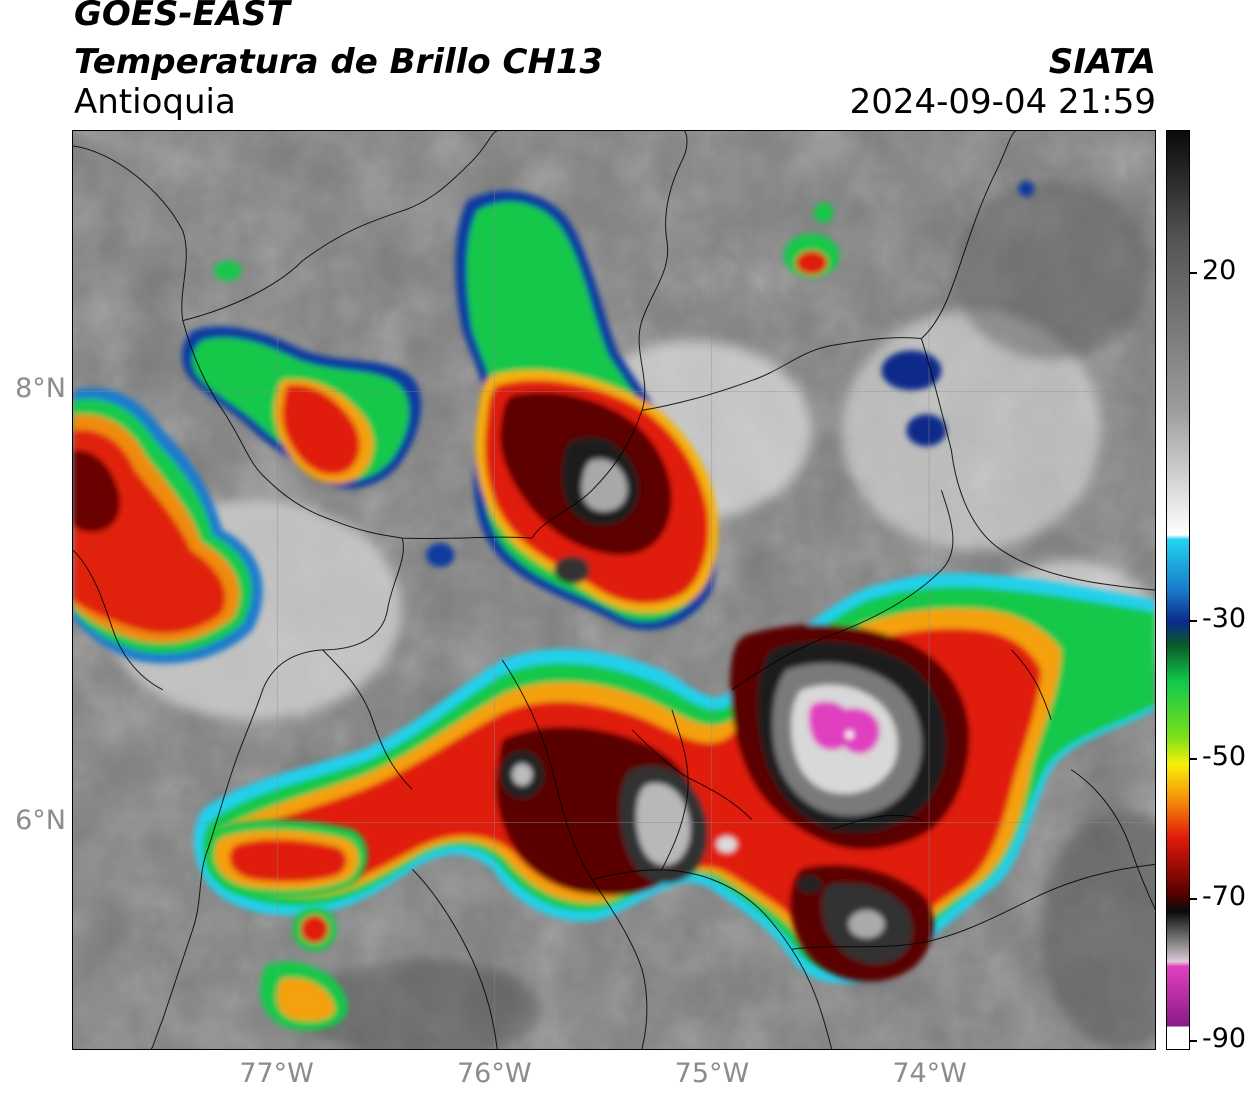 This screenshot has width=1252, height=1099. I want to click on timestamp-label: 2024-09-04 21:59, so click(1002, 102).